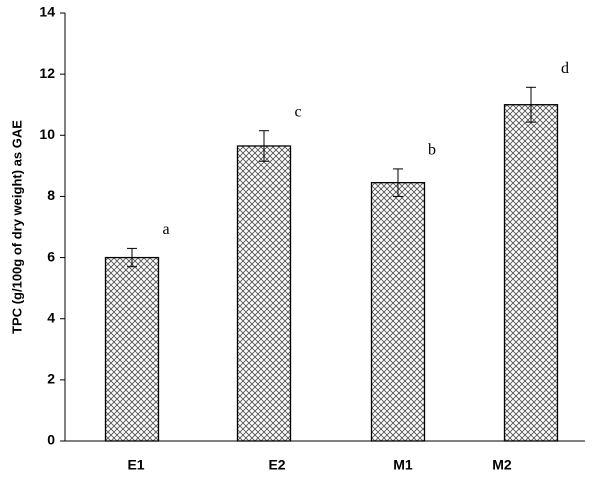 Image resolution: width=596 pixels, height=479 pixels. I want to click on x-tick-label: E2, so click(276, 465).